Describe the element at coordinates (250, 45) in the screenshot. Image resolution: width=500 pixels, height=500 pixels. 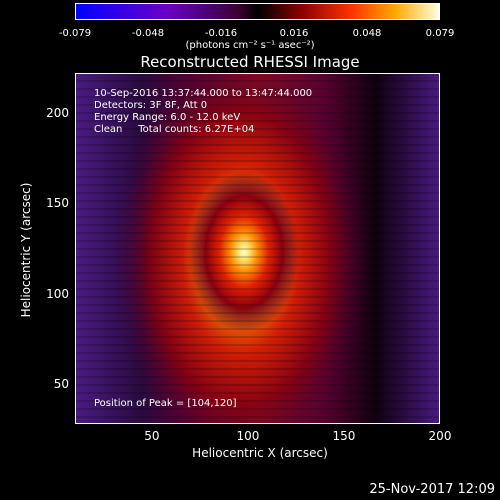
I see `colorbar-unit-label: (photons cm⁻² s⁻¹ asec⁻²)` at that location.